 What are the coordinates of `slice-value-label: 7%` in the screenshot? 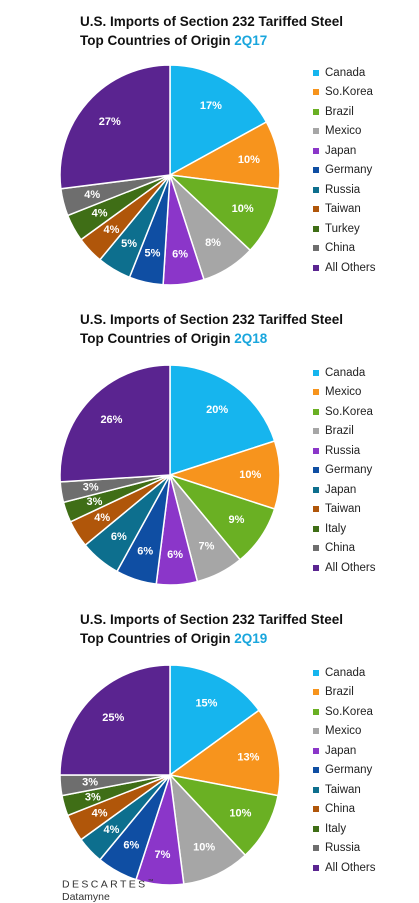 It's located at (207, 547).